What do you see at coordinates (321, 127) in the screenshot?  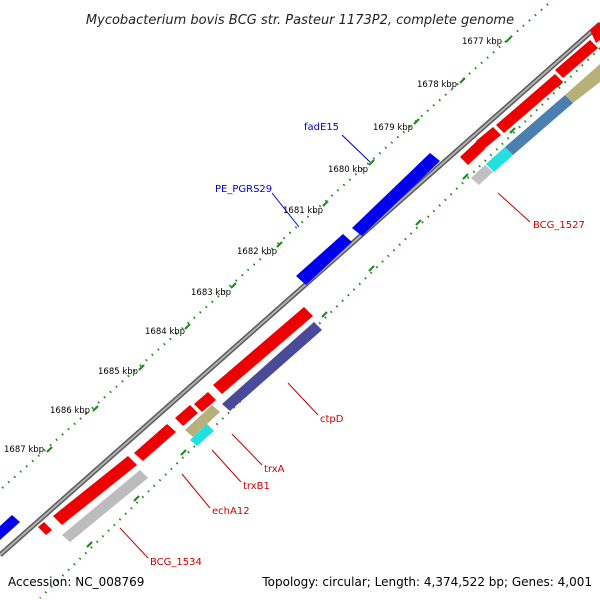 I see `feature-label-fadE15: fadE15` at bounding box center [321, 127].